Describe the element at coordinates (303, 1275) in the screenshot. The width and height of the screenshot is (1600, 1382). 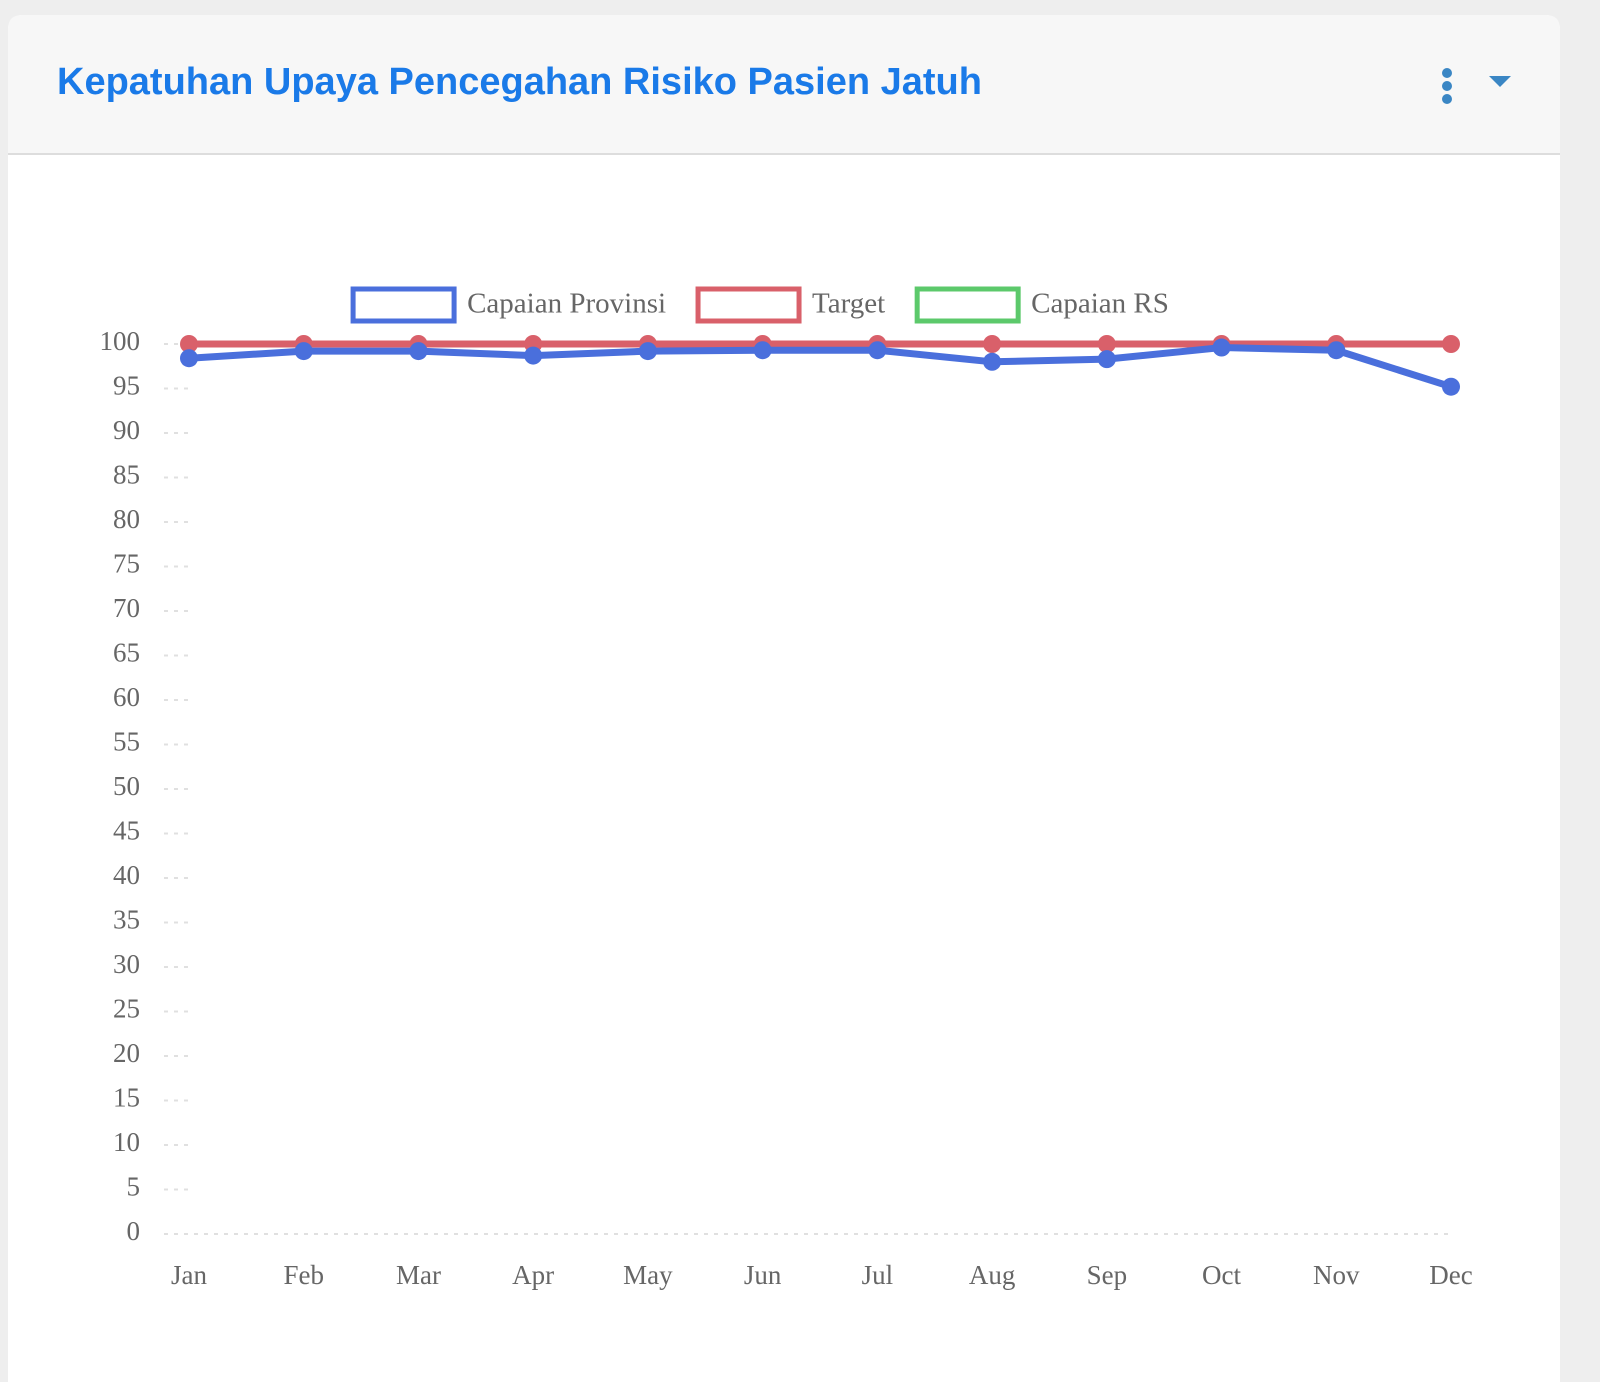
I see `x-tick-label: Feb` at that location.